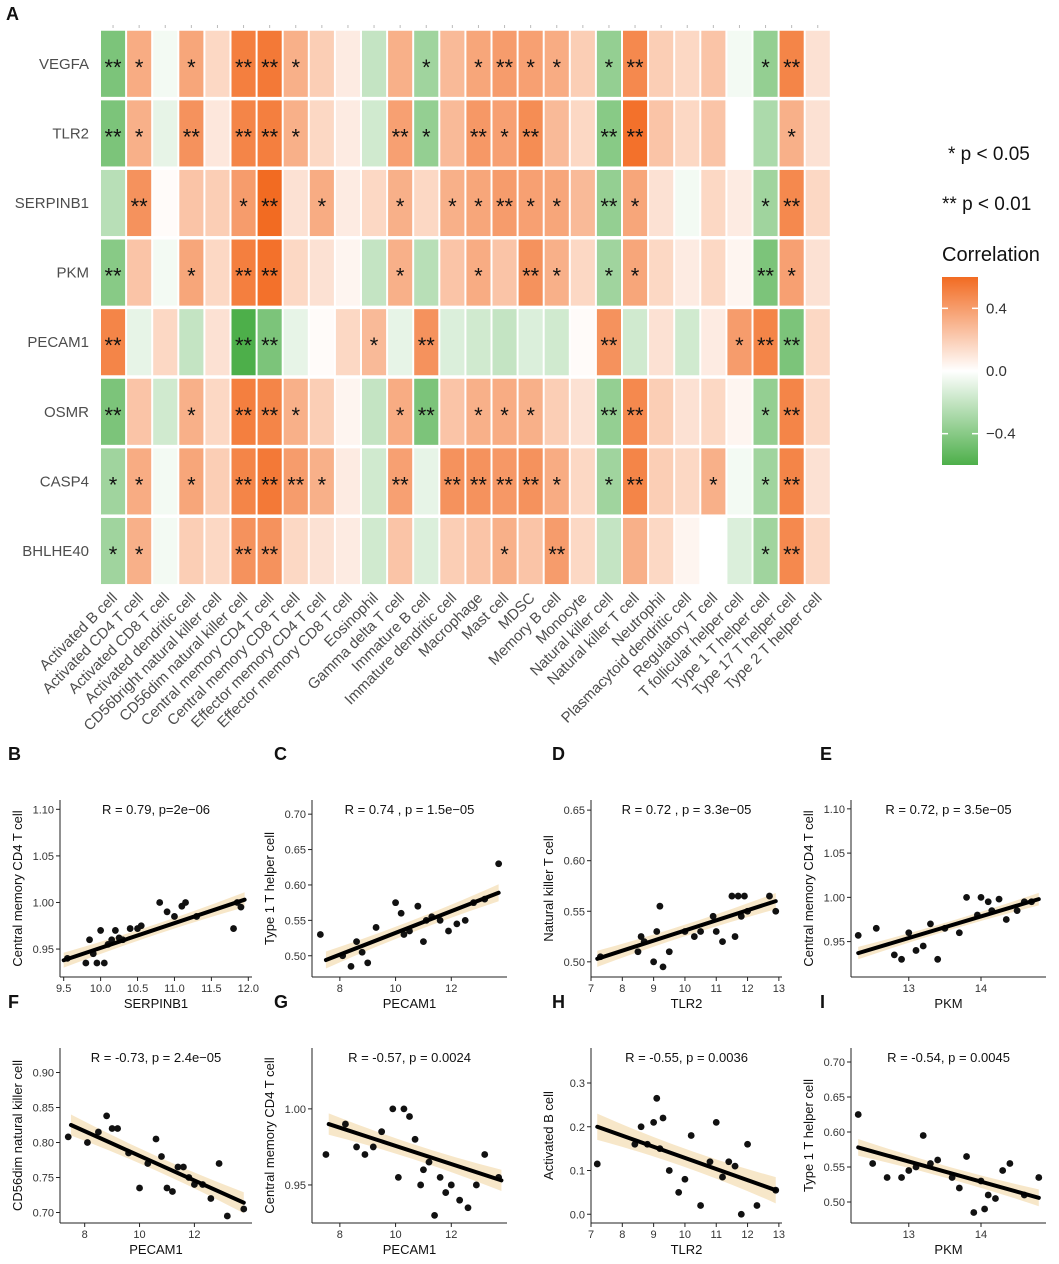 Image resolution: width=1059 pixels, height=1264 pixels. I want to click on legend-tick-label: 0.4, so click(996, 308).